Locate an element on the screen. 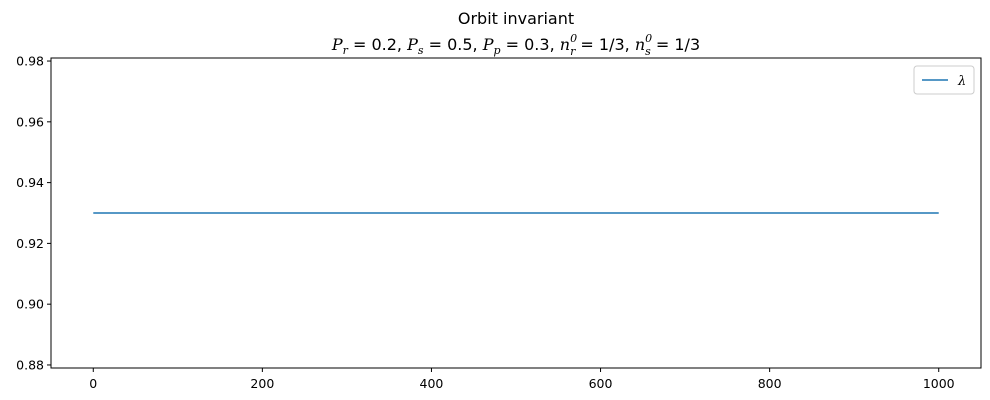 The width and height of the screenshot is (990, 400). x-tick-label: 800 is located at coordinates (770, 383).